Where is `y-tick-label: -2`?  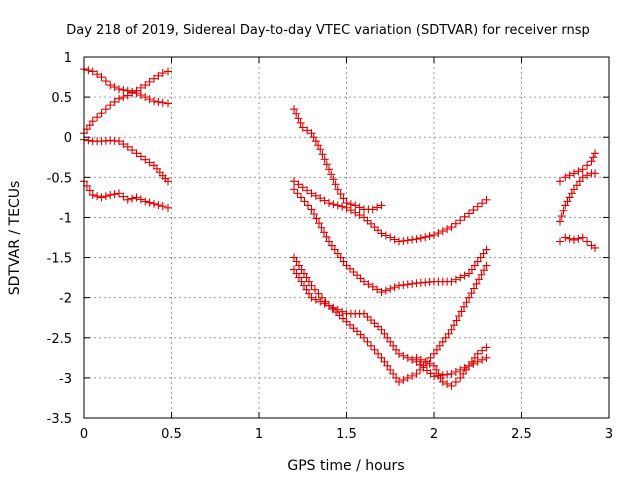
y-tick-label: -2 is located at coordinates (65, 299).